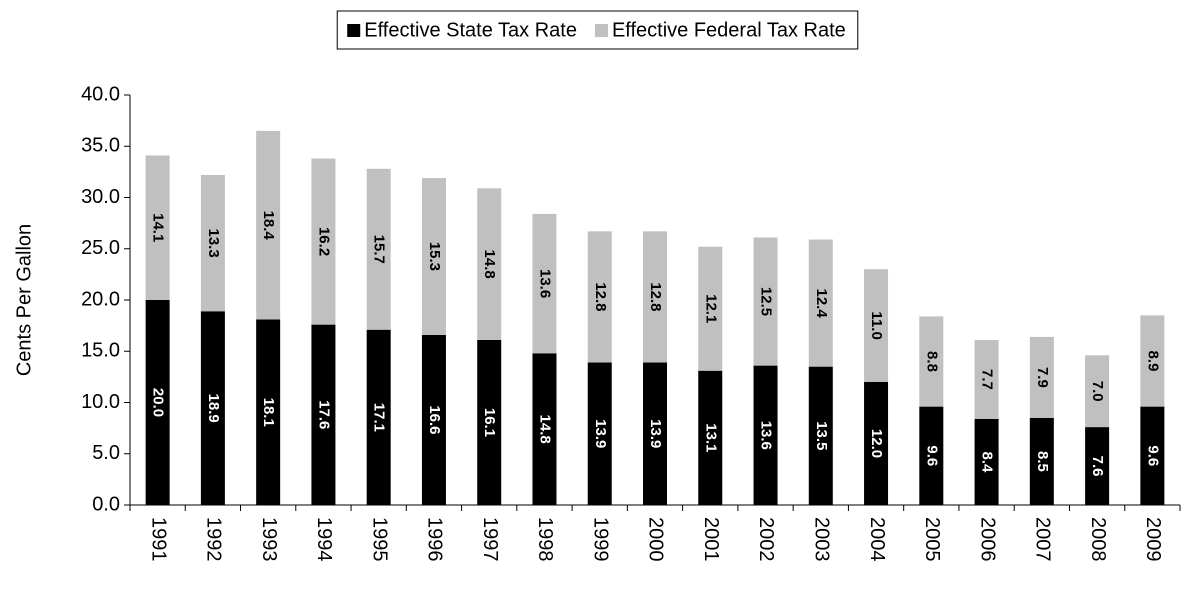 The image size is (1185, 590). Describe the element at coordinates (100, 248) in the screenshot. I see `y-tick-label: 25.0` at that location.